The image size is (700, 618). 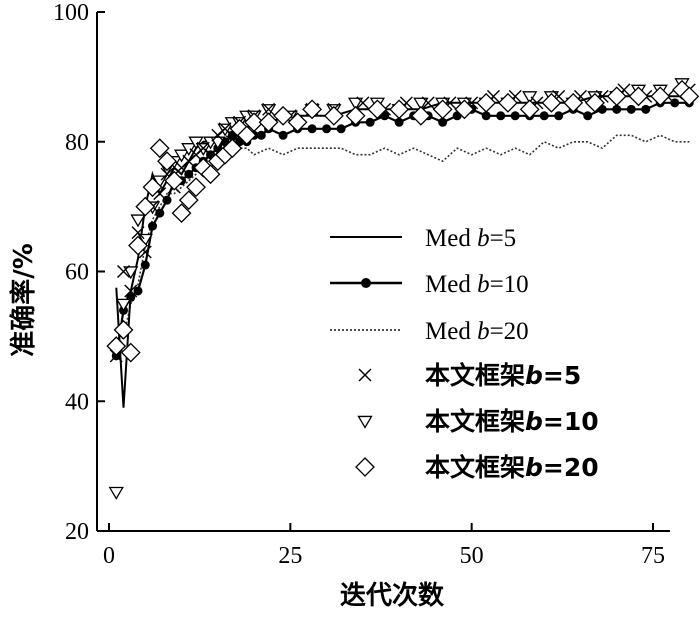 I want to click on legend-item: Med b=5, so click(x=423, y=238).